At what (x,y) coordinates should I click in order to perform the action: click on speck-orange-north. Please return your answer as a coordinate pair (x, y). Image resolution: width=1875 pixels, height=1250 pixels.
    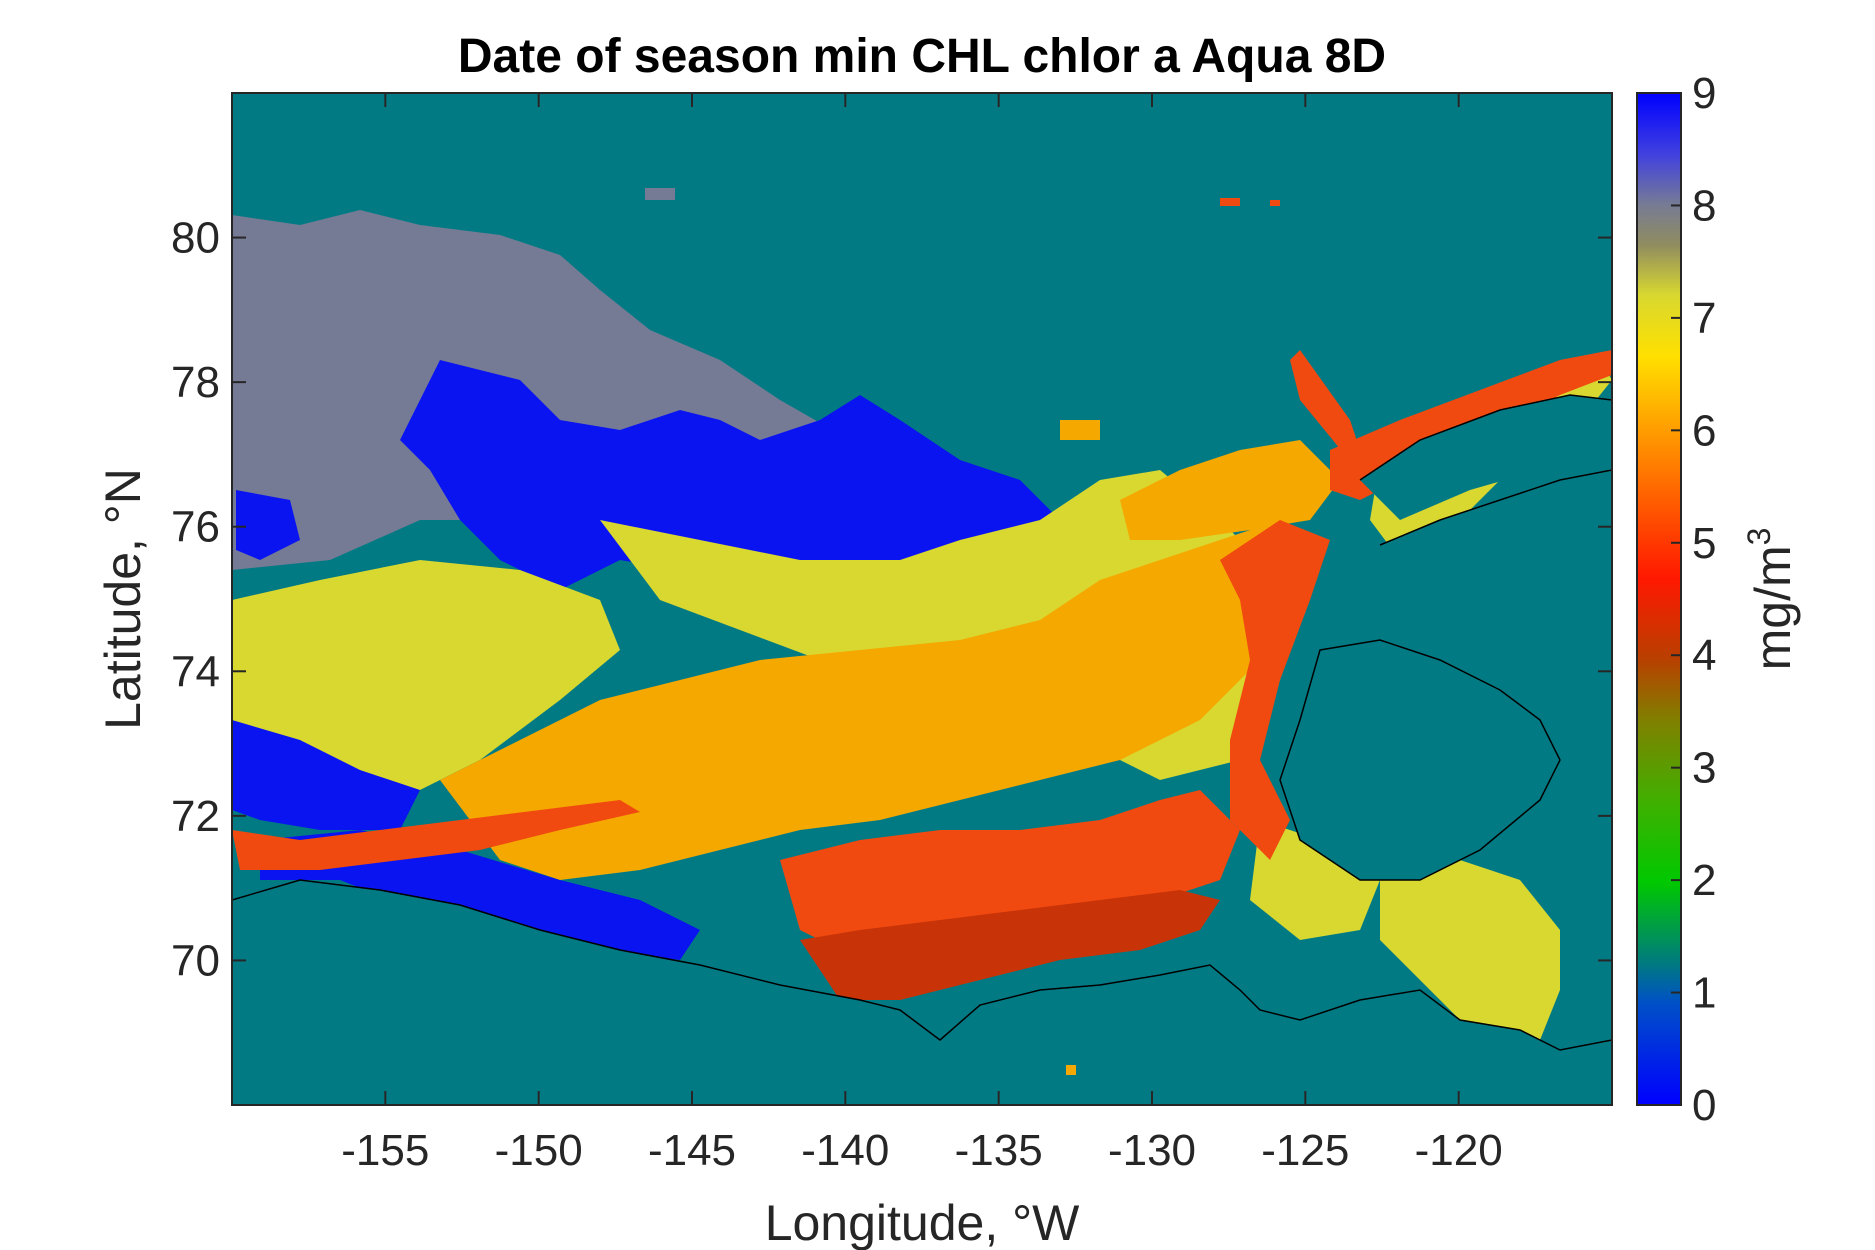
    Looking at the image, I should click on (1230, 202).